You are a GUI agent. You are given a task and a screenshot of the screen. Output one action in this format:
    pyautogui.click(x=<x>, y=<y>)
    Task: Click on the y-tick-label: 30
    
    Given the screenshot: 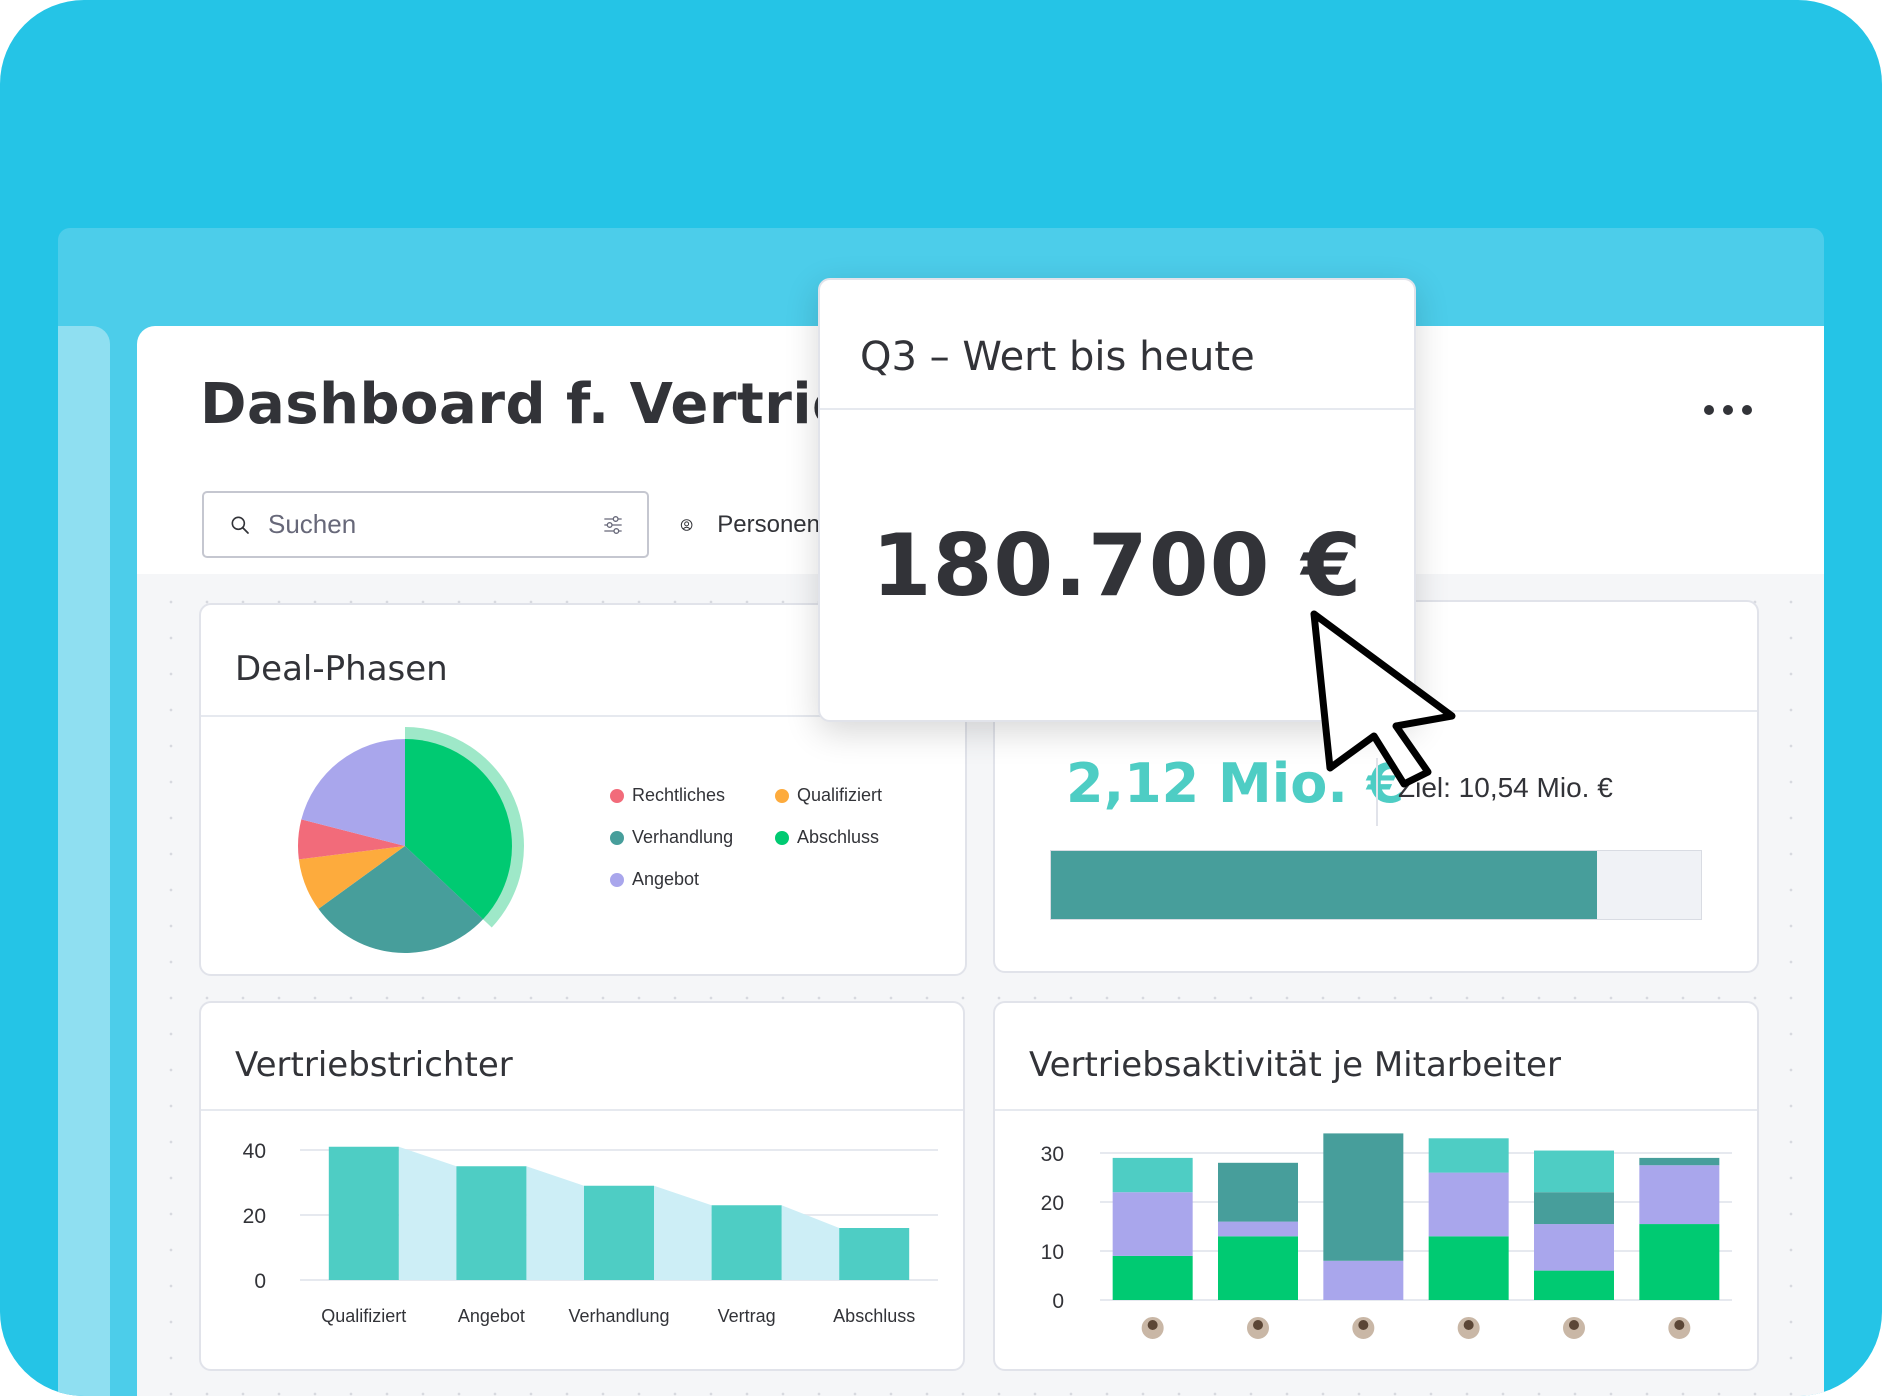 What is the action you would take?
    pyautogui.click(x=1052, y=1154)
    